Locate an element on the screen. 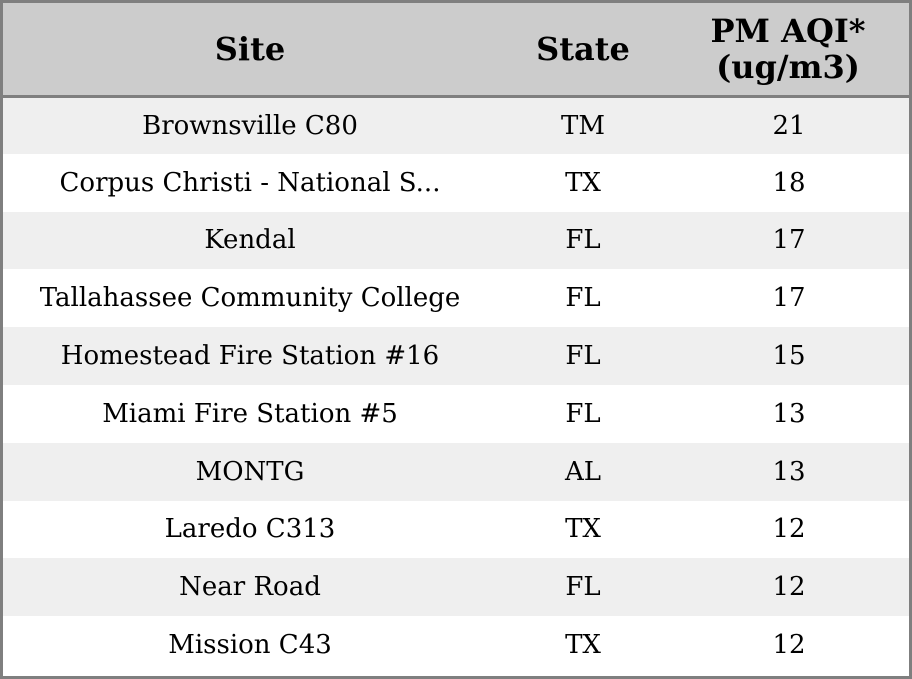 The width and height of the screenshot is (912, 679). cell-state: AL is located at coordinates (583, 471).